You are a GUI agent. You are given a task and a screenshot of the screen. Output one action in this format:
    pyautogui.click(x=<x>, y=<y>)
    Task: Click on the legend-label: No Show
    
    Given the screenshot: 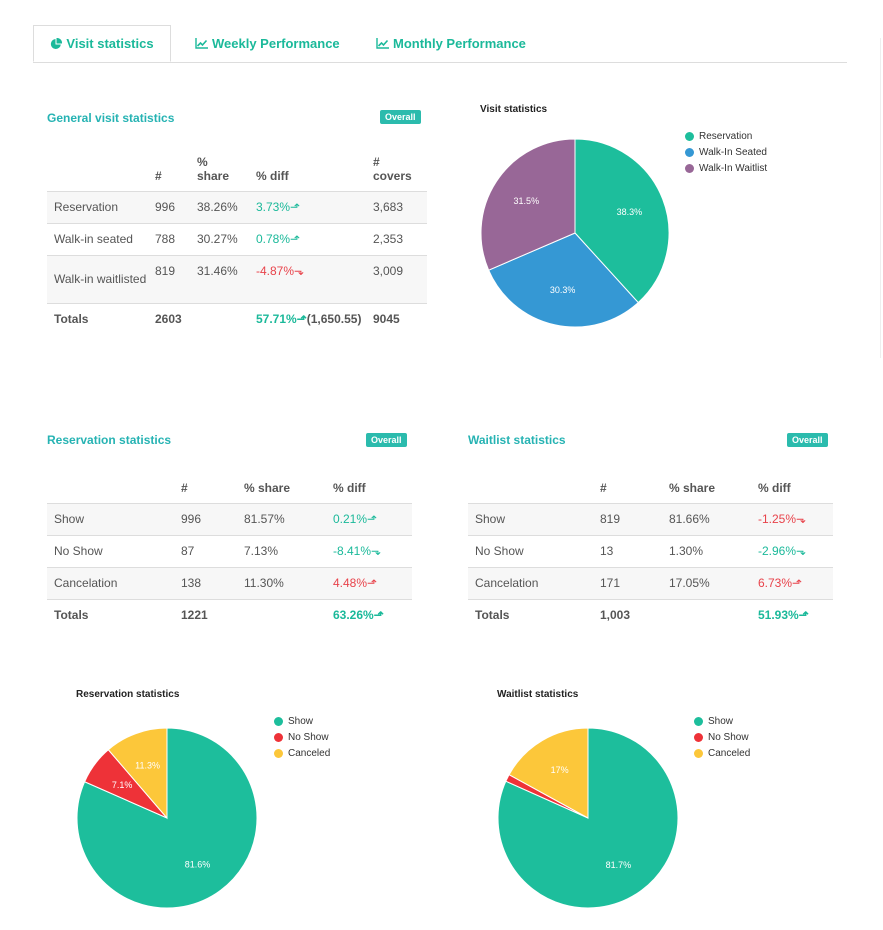 What is the action you would take?
    pyautogui.click(x=308, y=737)
    